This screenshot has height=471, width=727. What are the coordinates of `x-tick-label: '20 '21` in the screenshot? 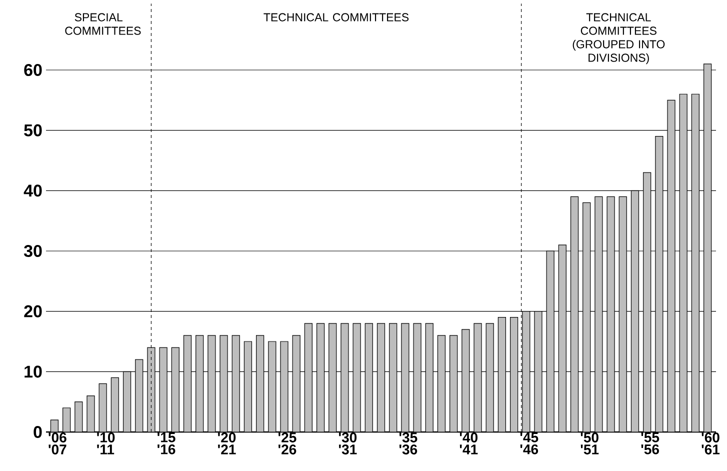 It's located at (227, 443).